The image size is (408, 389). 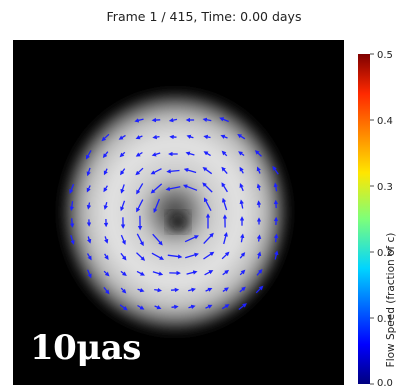 What do you see at coordinates (381, 219) in the screenshot?
I see `colorbar-ticks: 0.0 0.1 0.2 0.3 0.4 0.5` at bounding box center [381, 219].